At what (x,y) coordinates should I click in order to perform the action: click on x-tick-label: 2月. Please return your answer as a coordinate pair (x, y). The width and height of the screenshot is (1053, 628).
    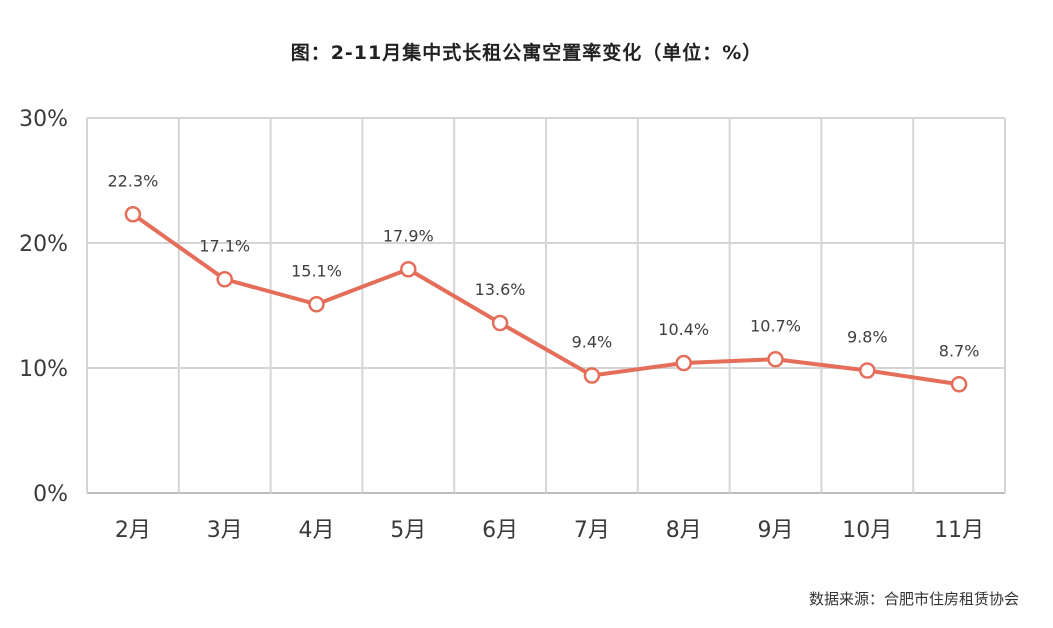
    Looking at the image, I should click on (133, 530).